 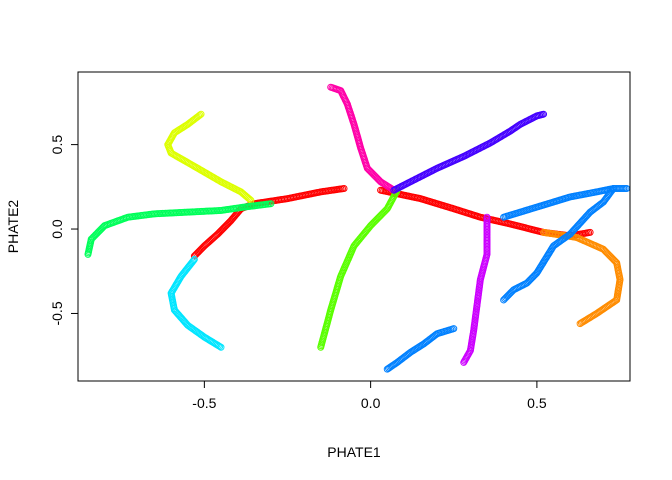 I want to click on x-tick-label: 0.0, so click(x=371, y=403).